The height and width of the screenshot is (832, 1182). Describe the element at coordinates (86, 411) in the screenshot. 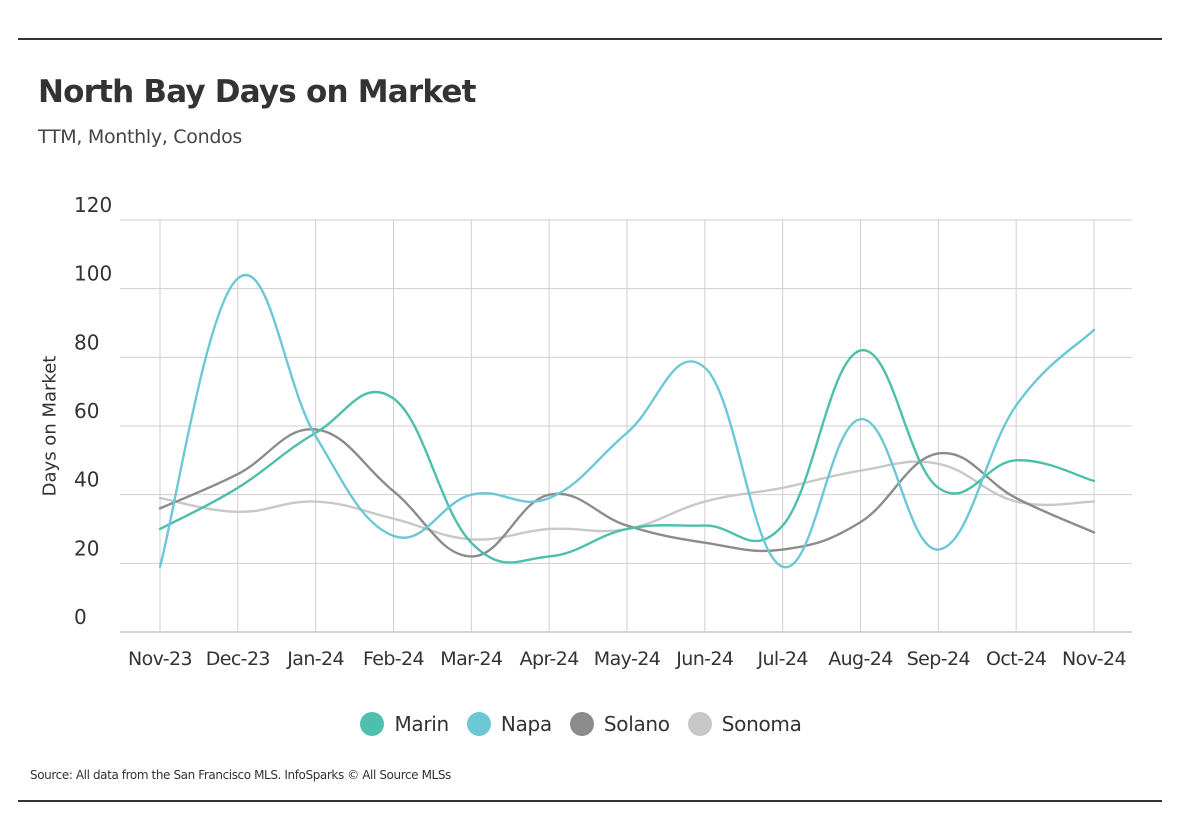

I see `y-tick-label: 60` at that location.